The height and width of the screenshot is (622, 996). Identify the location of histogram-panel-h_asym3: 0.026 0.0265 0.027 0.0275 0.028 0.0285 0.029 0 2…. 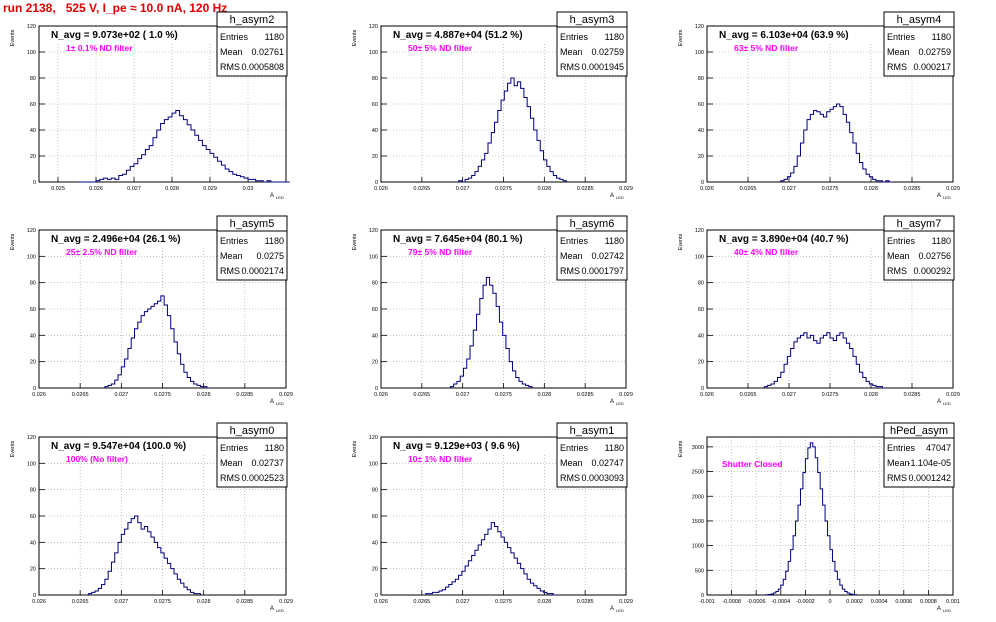
(492, 105).